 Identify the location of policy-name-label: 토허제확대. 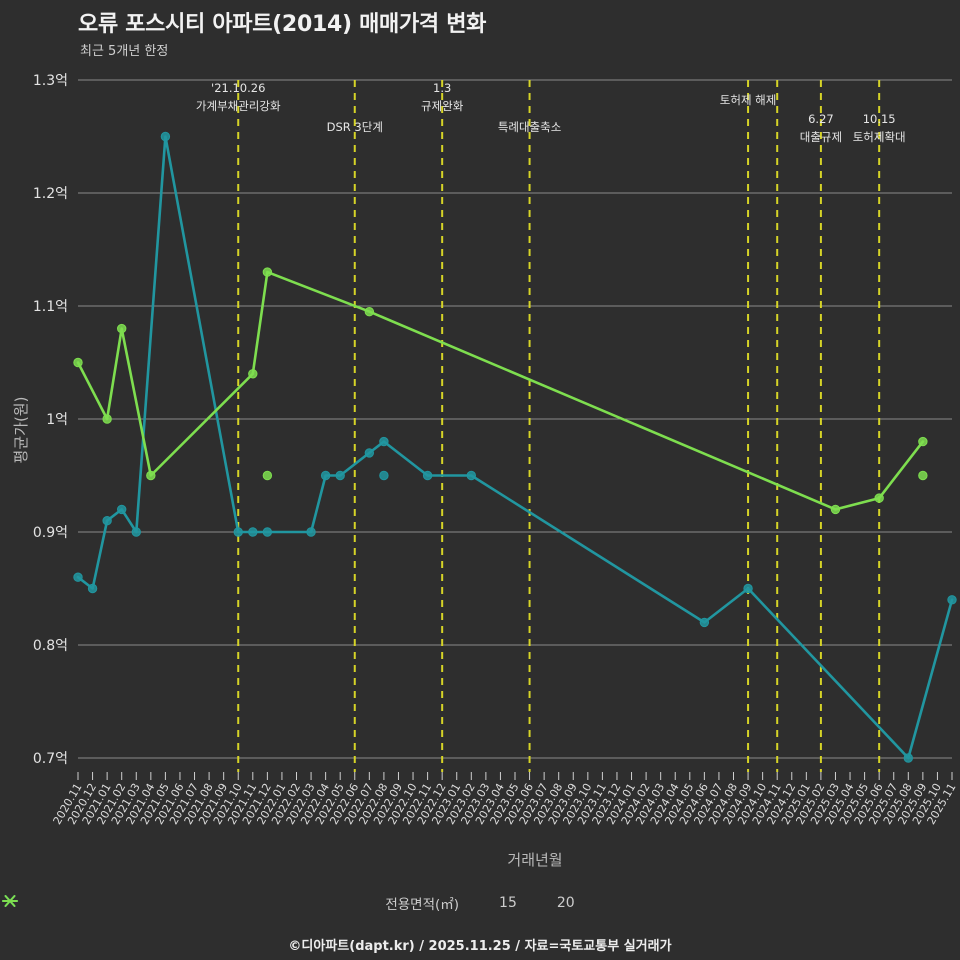
(879, 137).